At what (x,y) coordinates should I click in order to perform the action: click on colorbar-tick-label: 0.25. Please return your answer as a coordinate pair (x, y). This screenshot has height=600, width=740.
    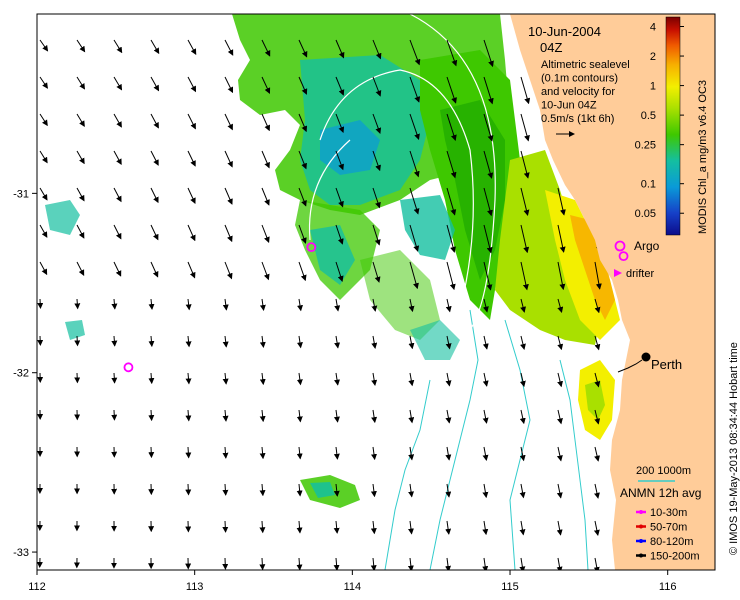
    Looking at the image, I should click on (645, 146).